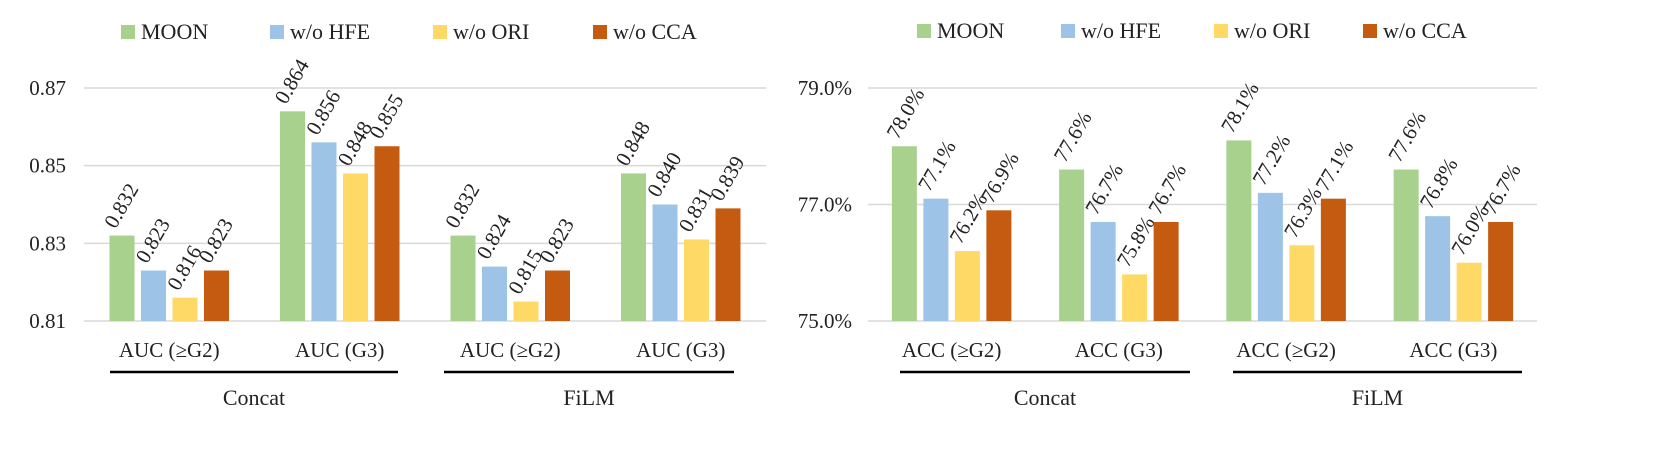 The height and width of the screenshot is (452, 1661). I want to click on bar-value-label: 76.9%, so click(1000, 177).